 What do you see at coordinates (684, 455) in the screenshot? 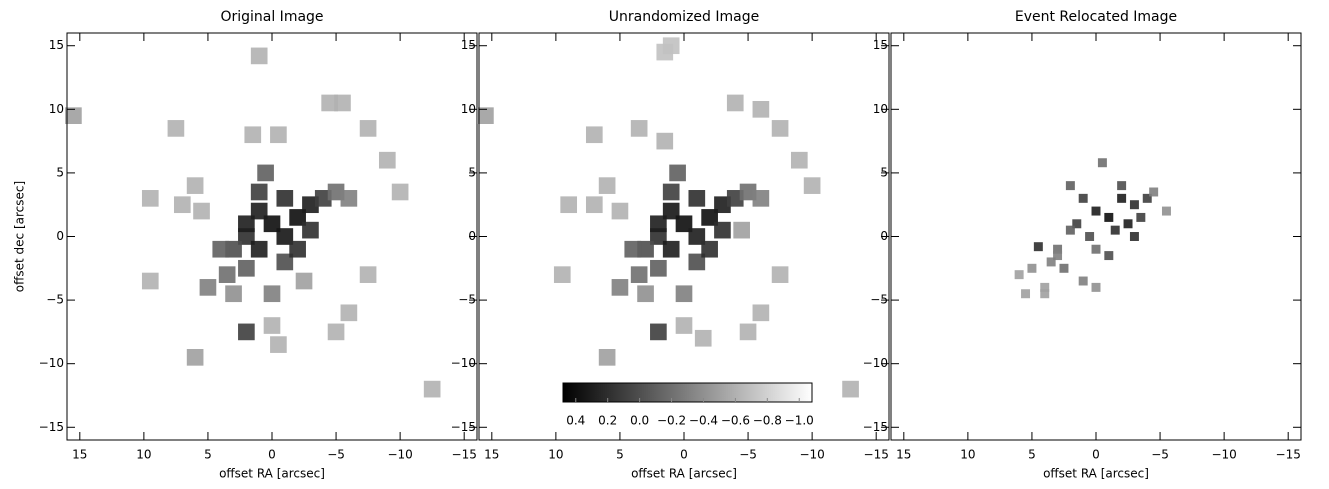
I see `x-tick-label: 0` at bounding box center [684, 455].